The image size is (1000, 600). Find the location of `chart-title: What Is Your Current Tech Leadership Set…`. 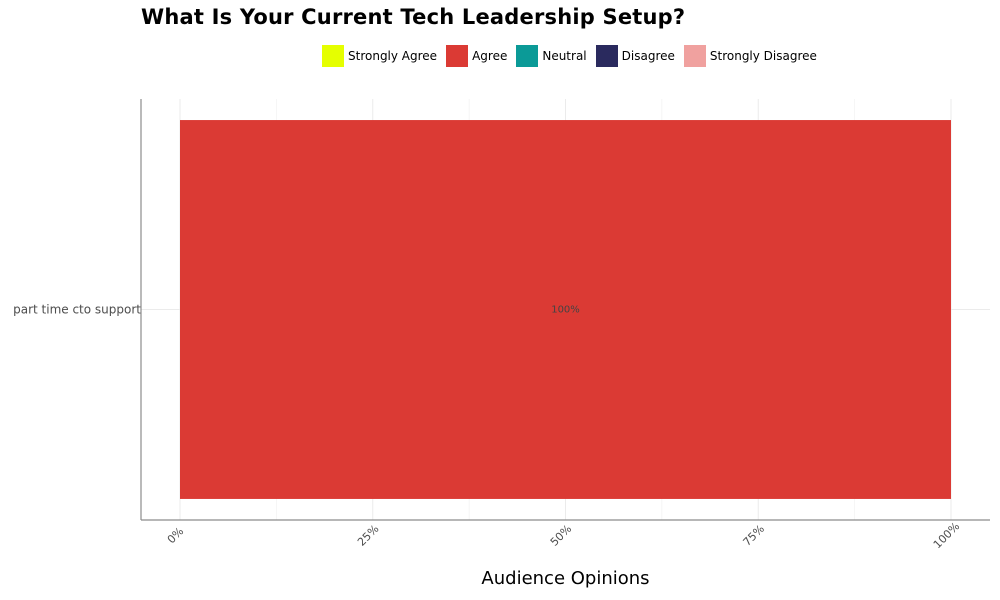

chart-title: What Is Your Current Tech Leadership Set… is located at coordinates (413, 17).